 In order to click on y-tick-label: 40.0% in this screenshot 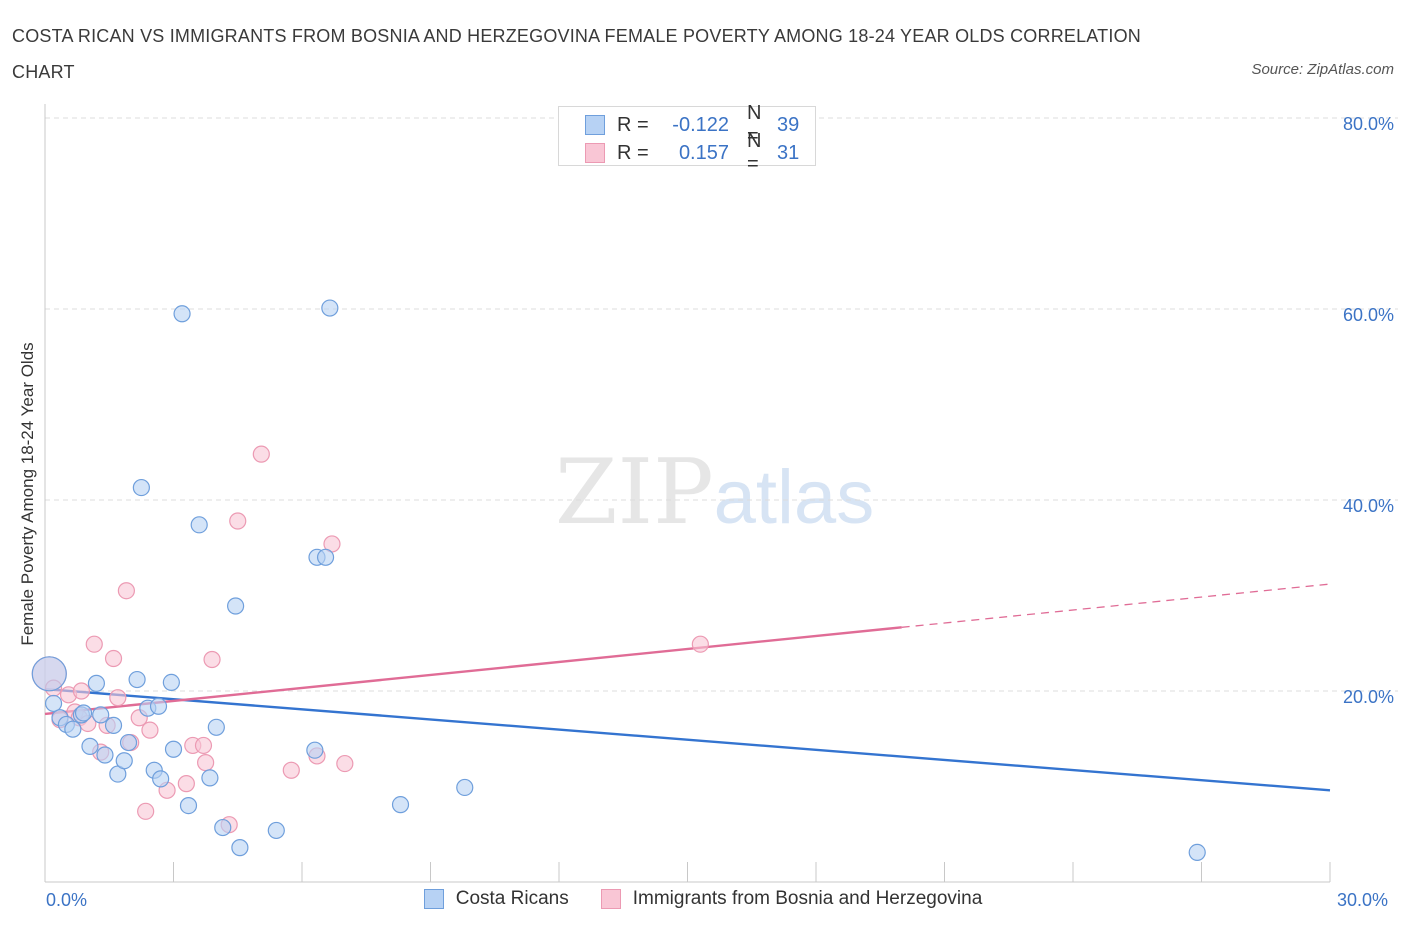, I will do `click(1368, 506)`.